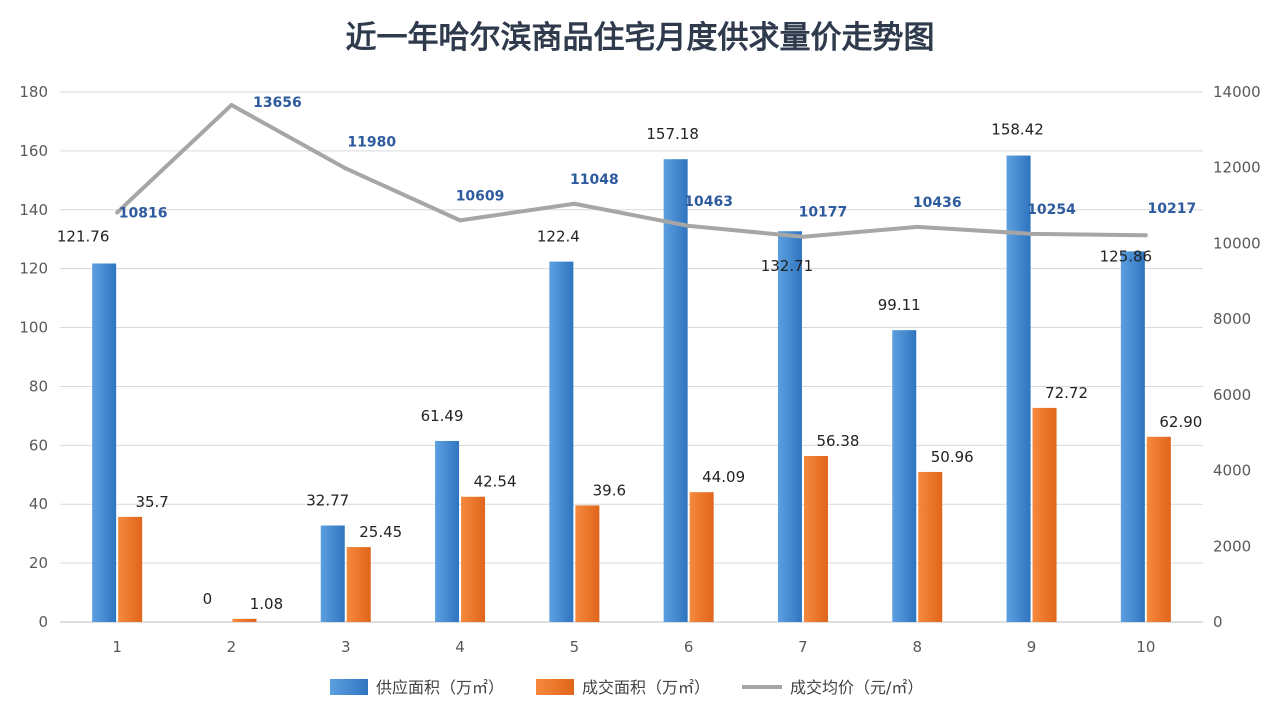  What do you see at coordinates (646, 687) in the screenshot?
I see `legend-label-deal: 成交面积（万㎡）` at bounding box center [646, 687].